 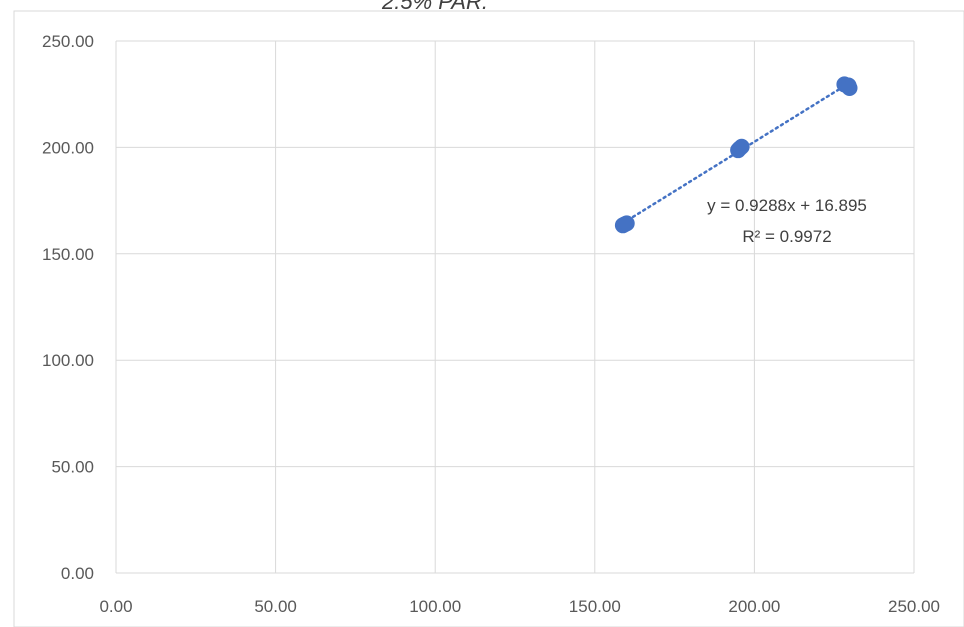 What do you see at coordinates (68, 254) in the screenshot?
I see `y-tick-label: 150.00` at bounding box center [68, 254].